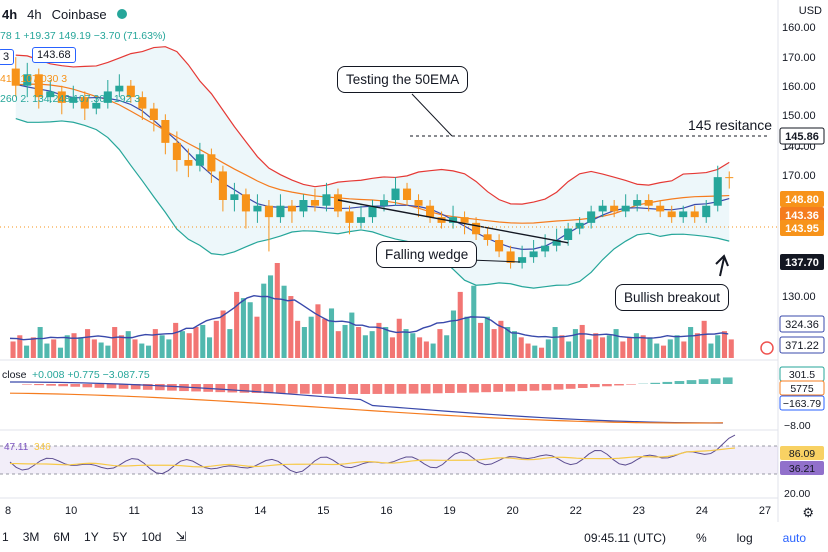 This screenshot has width=828, height=552. I want to click on exchange-label: Coinbase, so click(79, 14).